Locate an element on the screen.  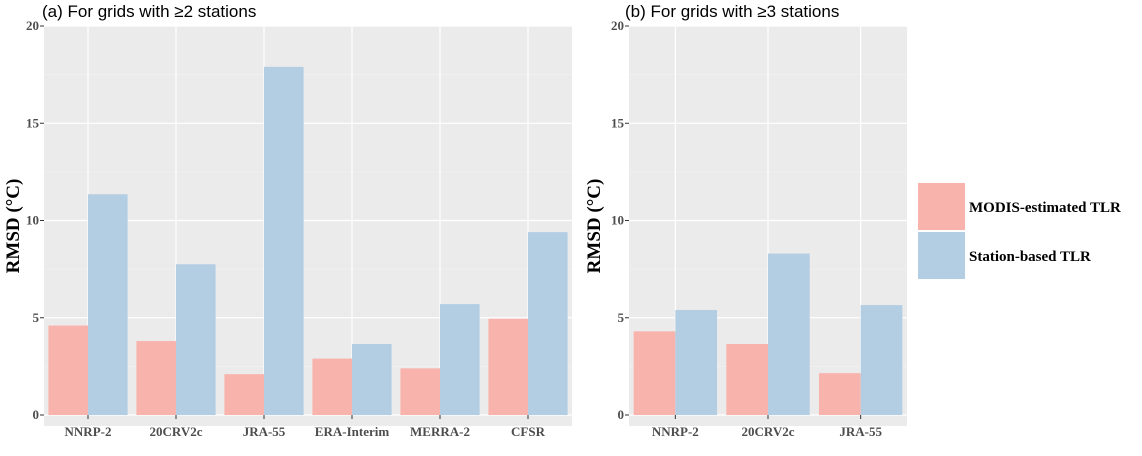
panel-b-title: (b) For grids with ≥3 stations is located at coordinates (732, 11).